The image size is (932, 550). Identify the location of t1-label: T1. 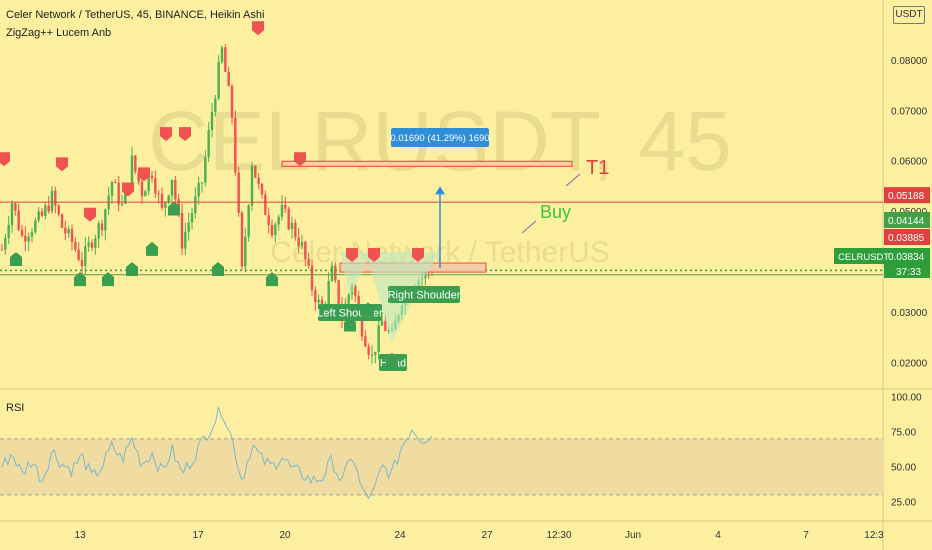
(597, 168).